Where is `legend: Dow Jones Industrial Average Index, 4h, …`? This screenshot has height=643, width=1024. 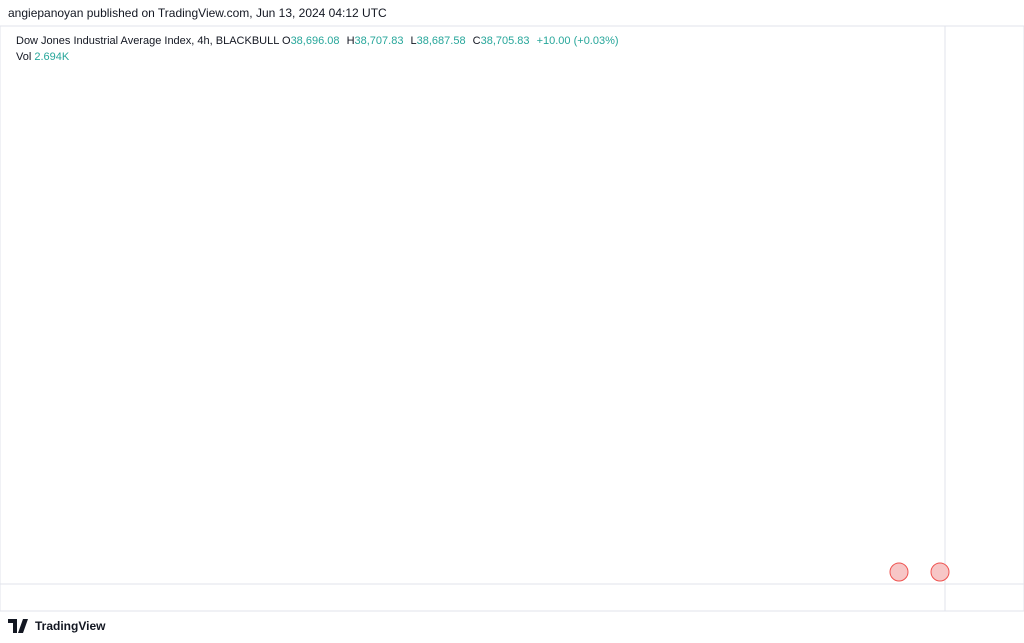 legend: Dow Jones Industrial Average Index, 4h, … is located at coordinates (319, 49).